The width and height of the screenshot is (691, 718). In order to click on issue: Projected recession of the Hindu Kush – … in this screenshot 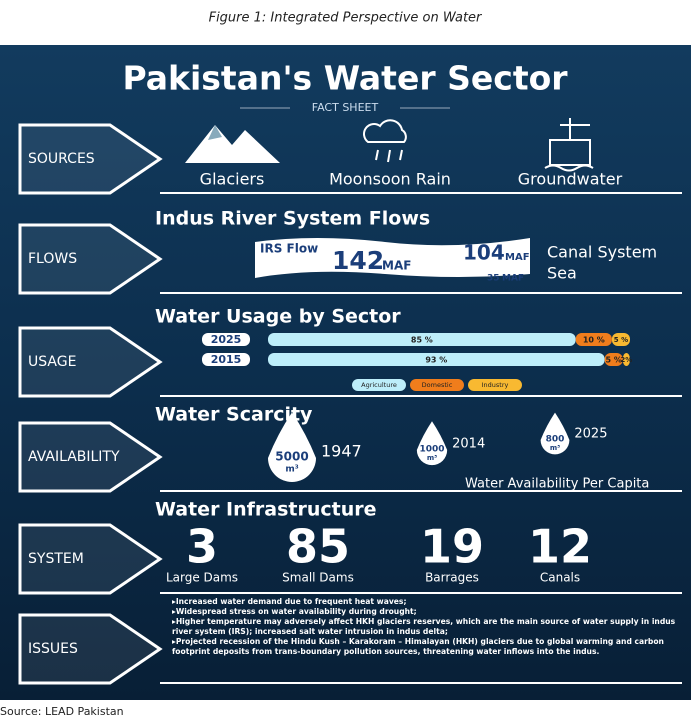, I will do `click(424, 647)`.